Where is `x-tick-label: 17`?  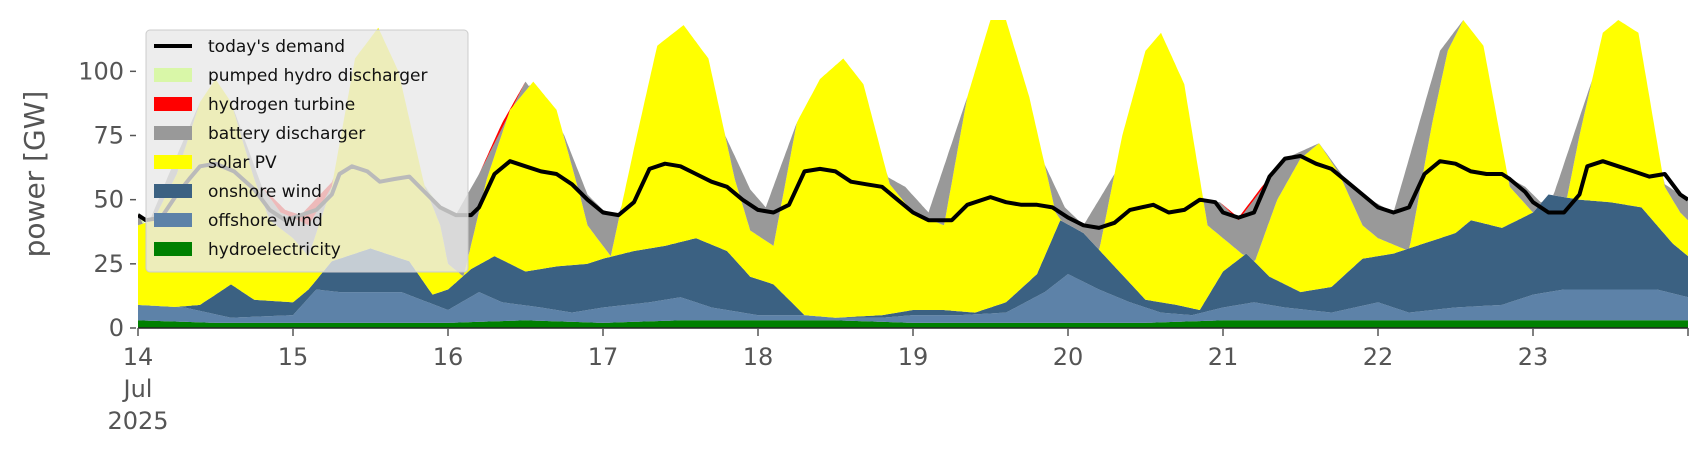
x-tick-label: 17 is located at coordinates (603, 357).